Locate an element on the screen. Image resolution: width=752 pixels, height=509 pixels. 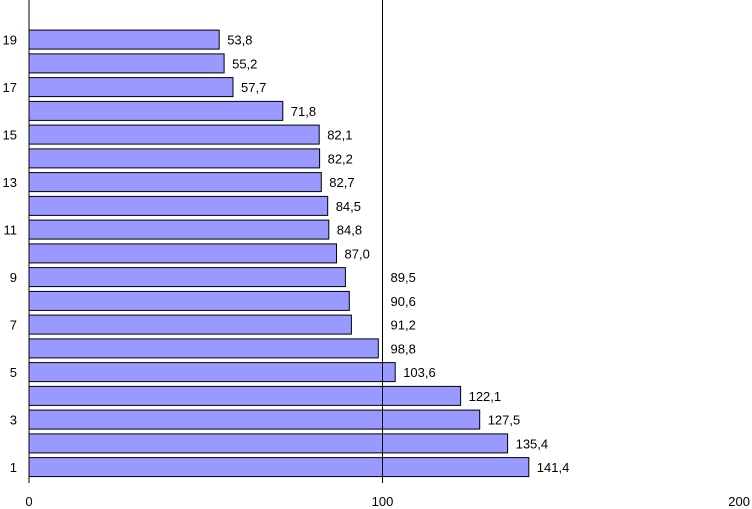
y-tick-label-17: 17 is located at coordinates (10, 87).